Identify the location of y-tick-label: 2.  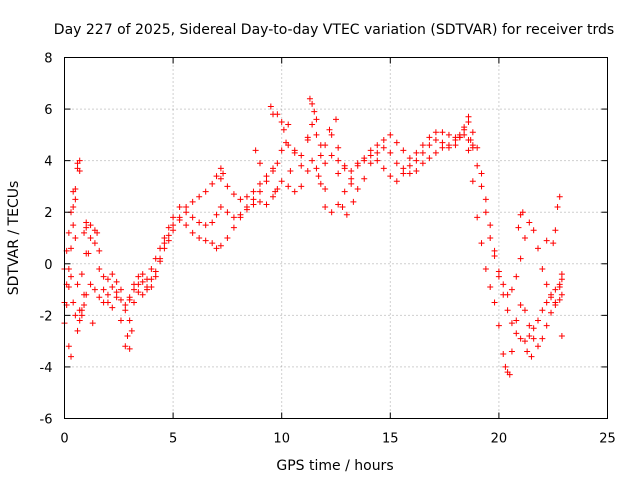
(48, 213).